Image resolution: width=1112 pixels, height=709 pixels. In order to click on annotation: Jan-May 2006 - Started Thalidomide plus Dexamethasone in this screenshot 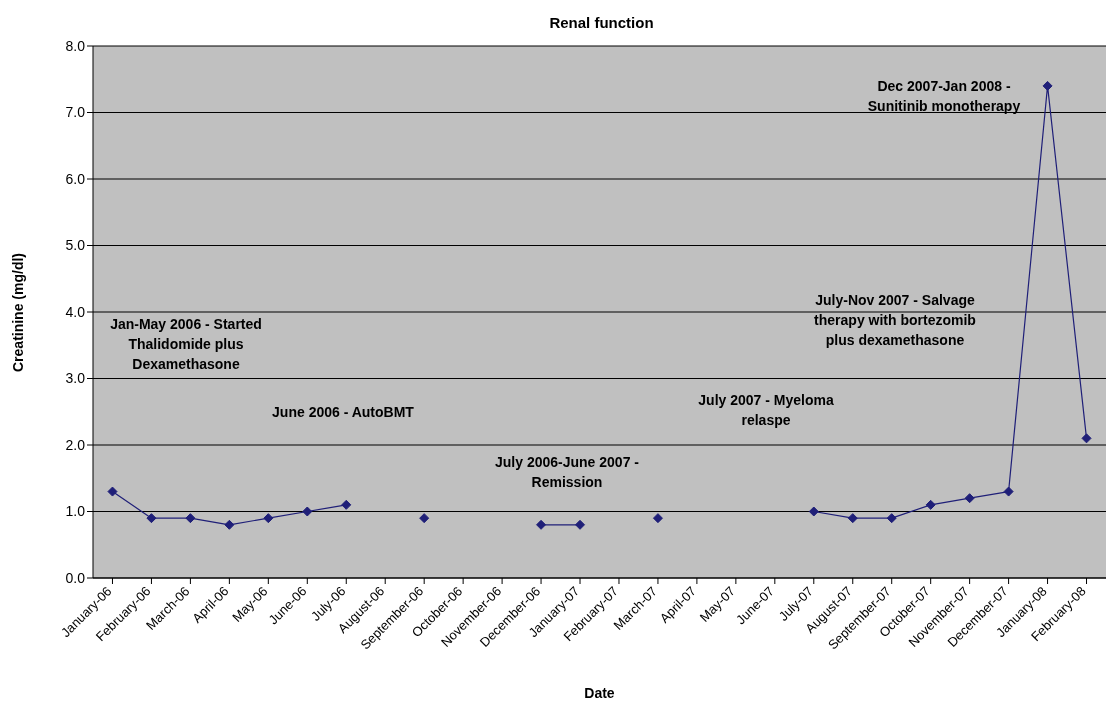, I will do `click(186, 344)`.